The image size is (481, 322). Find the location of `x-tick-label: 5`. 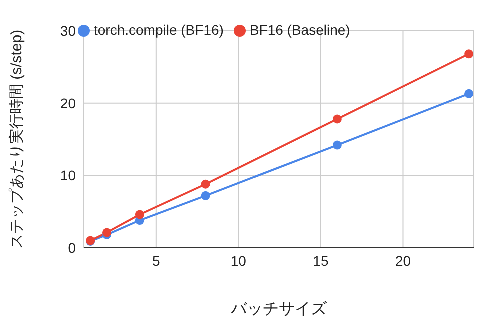

x-tick-label: 5 is located at coordinates (156, 260).